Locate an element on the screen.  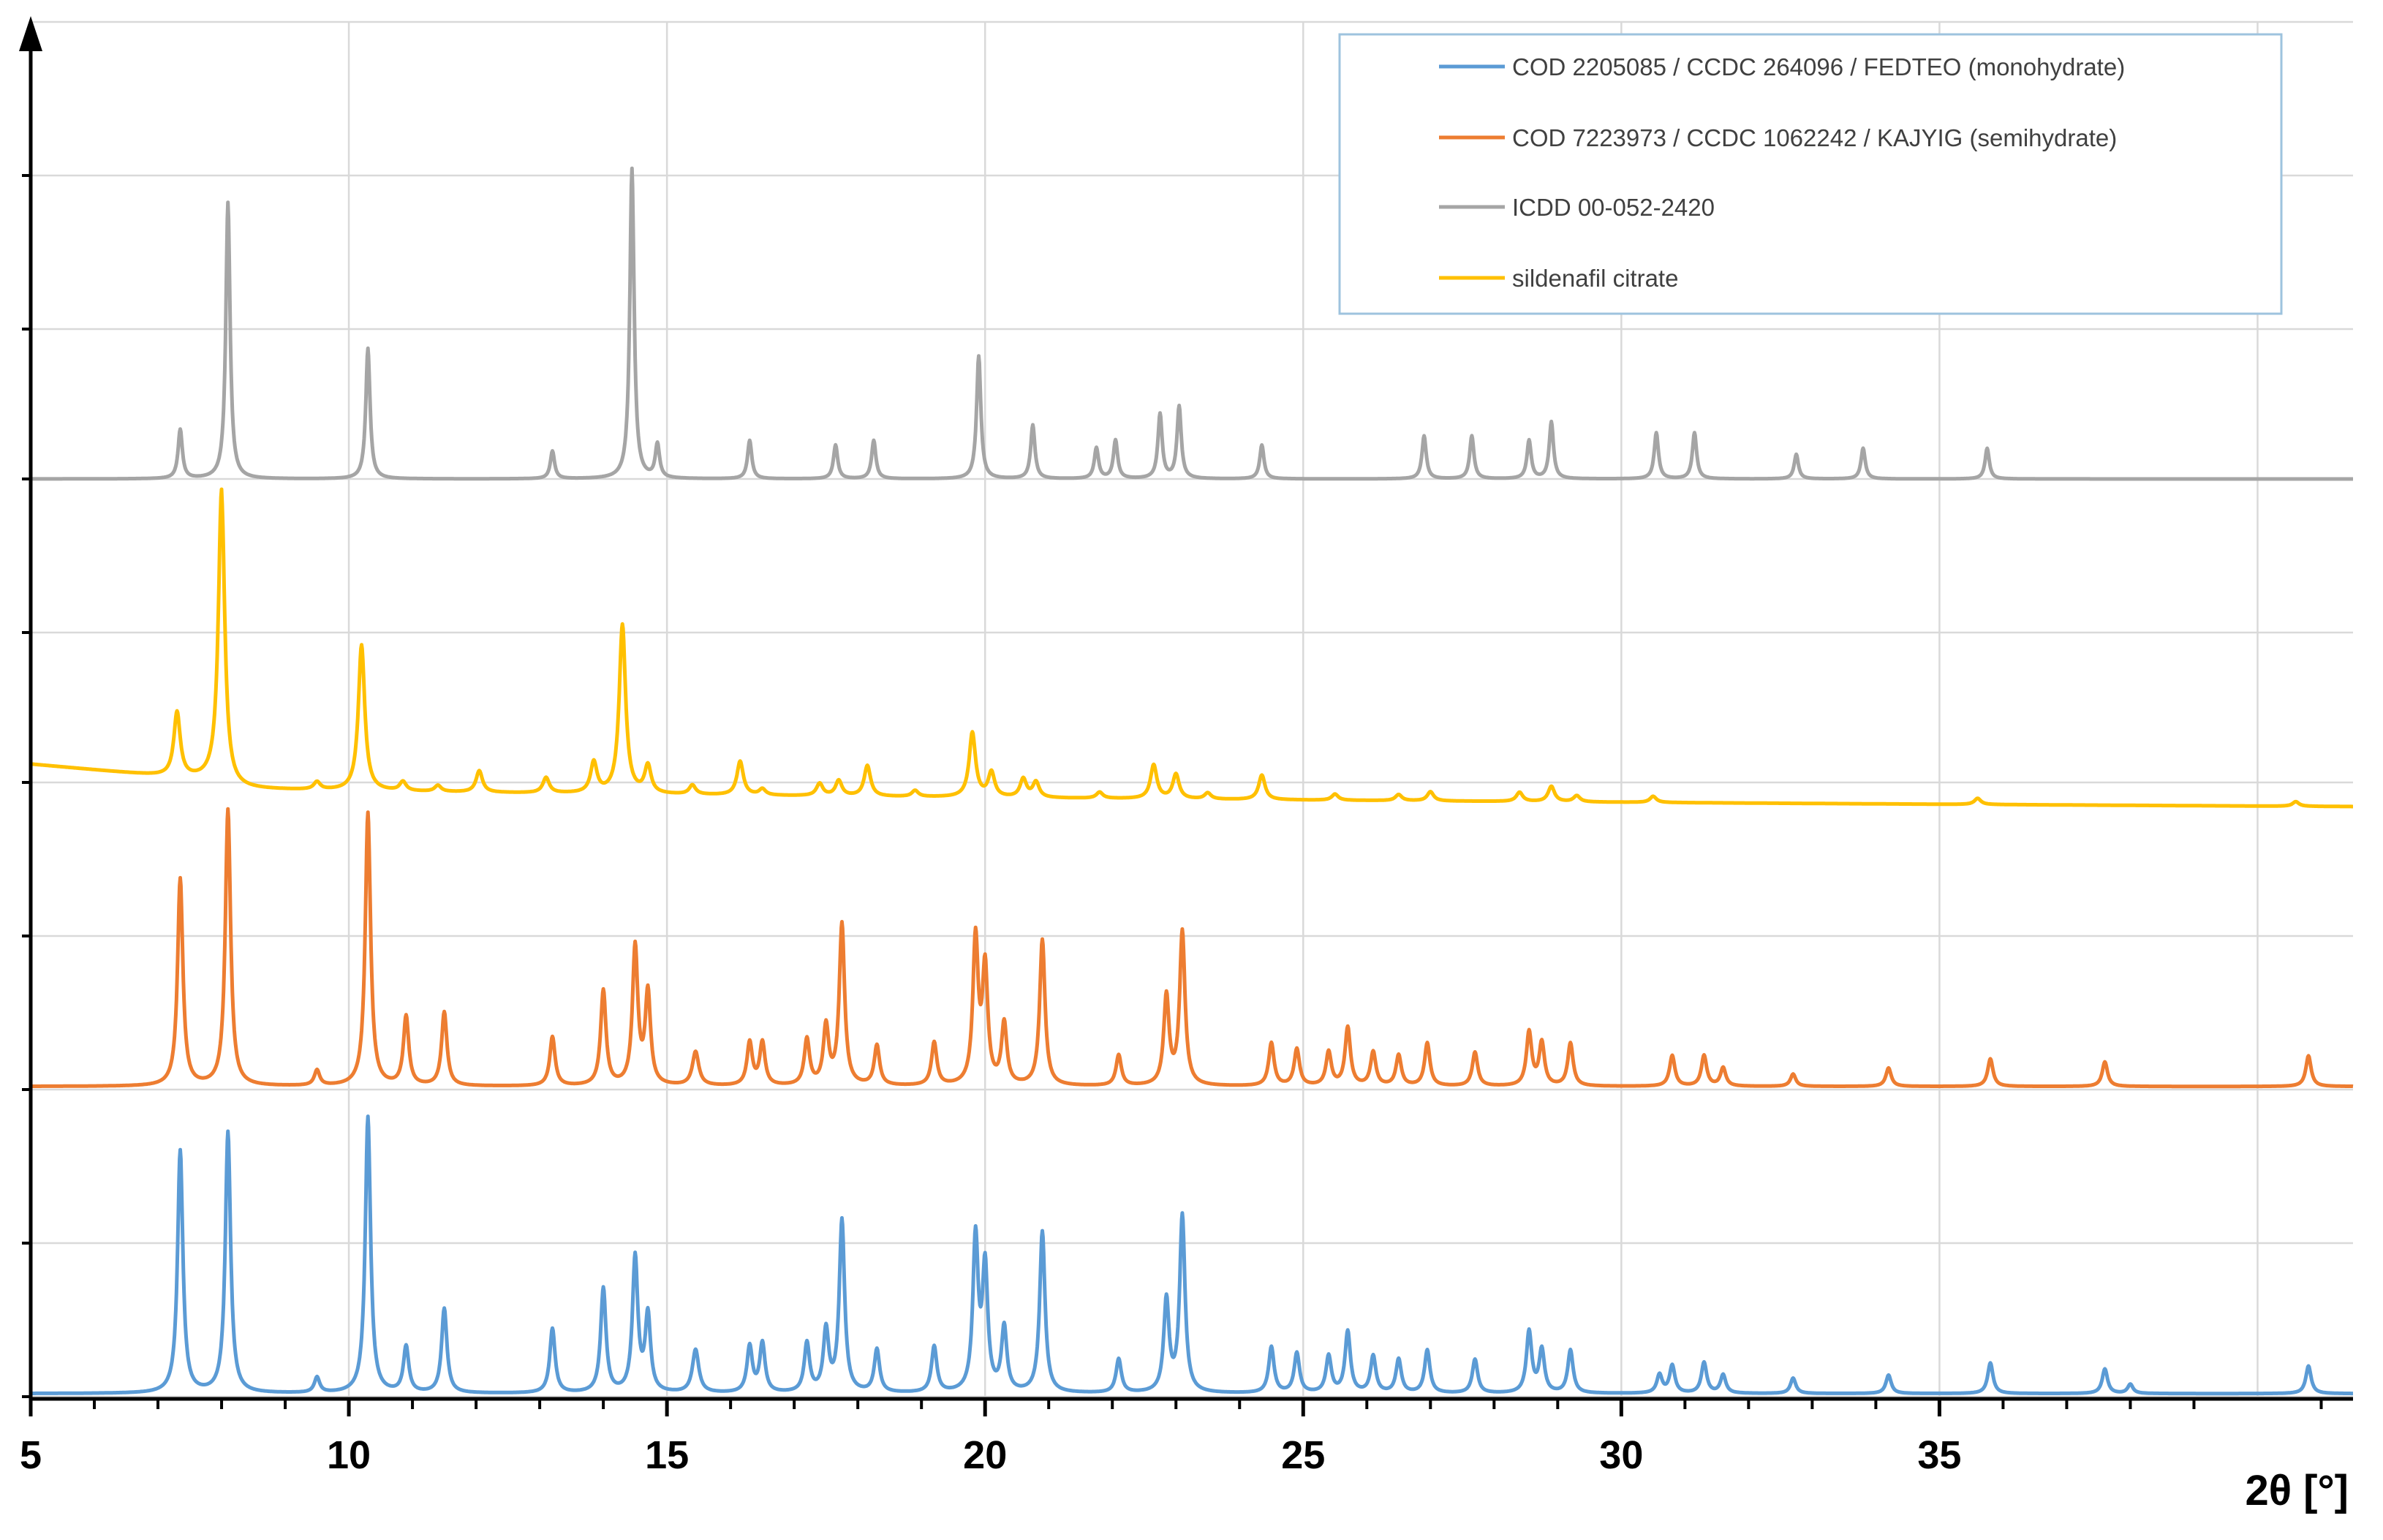
legend-box is located at coordinates (1810, 174).